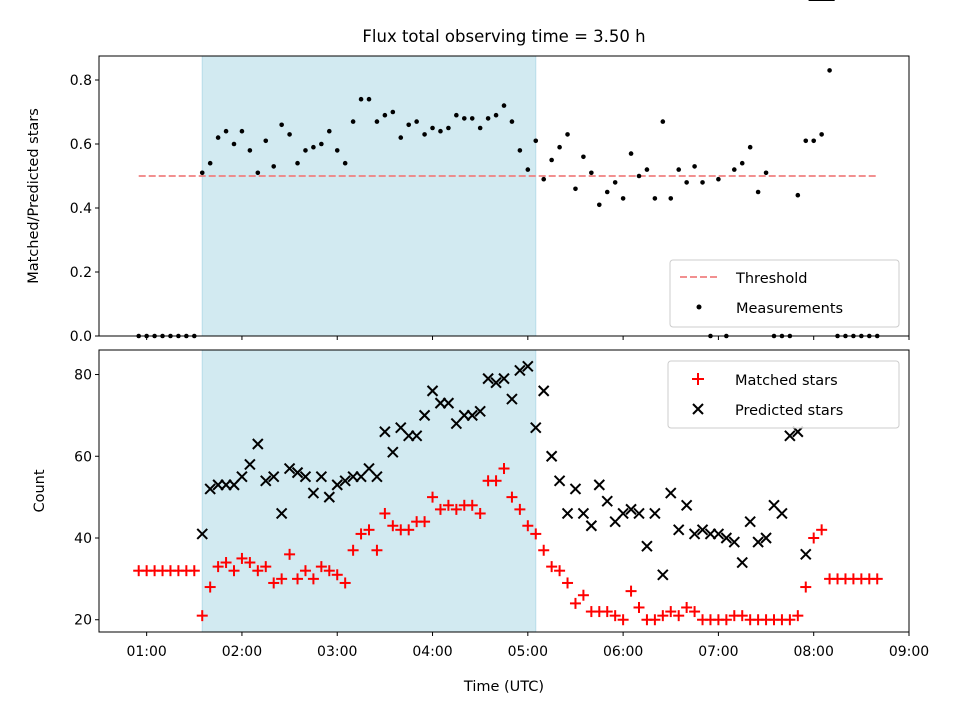  Describe the element at coordinates (503, 687) in the screenshot. I see `x-axis-label: Time (UTC)` at that location.